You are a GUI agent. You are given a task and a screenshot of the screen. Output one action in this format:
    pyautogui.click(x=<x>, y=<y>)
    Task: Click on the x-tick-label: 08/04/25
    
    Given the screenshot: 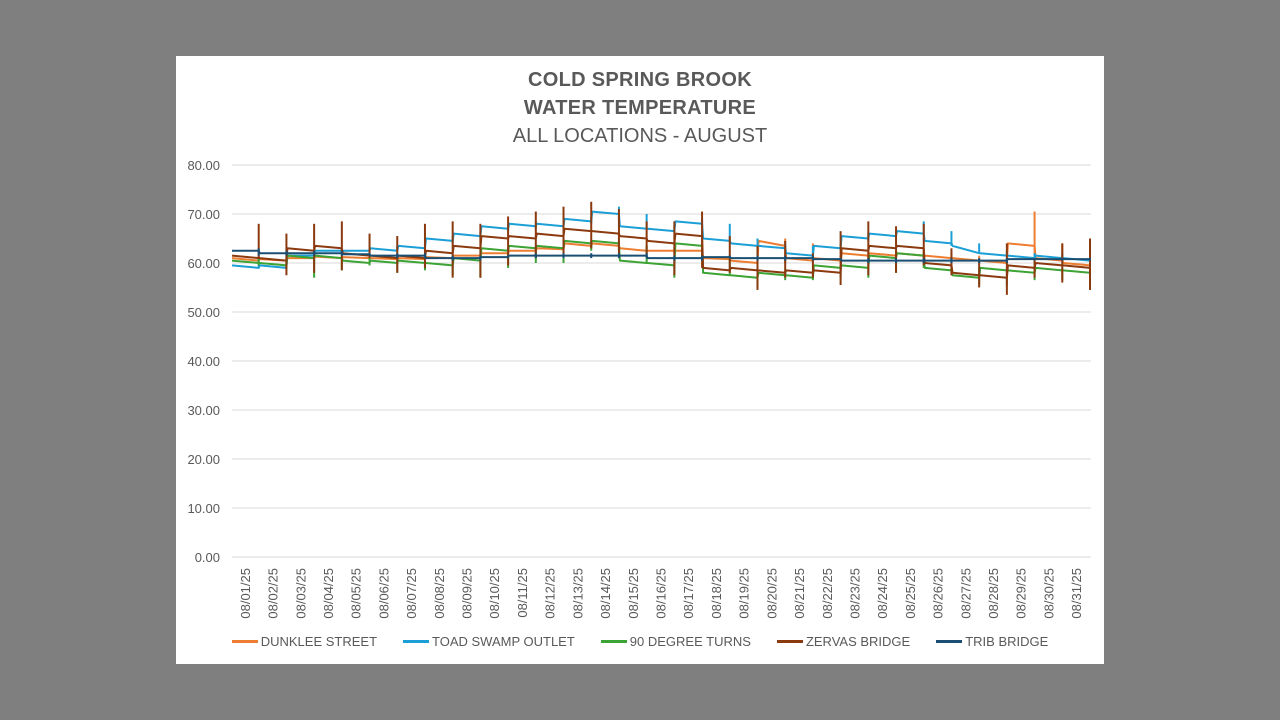 What is the action you would take?
    pyautogui.click(x=328, y=593)
    